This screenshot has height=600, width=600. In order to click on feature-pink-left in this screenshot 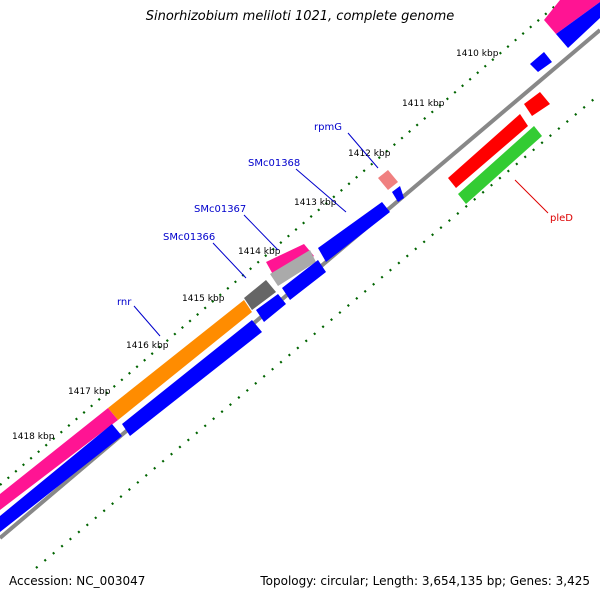, I will do `click(59, 459)`.